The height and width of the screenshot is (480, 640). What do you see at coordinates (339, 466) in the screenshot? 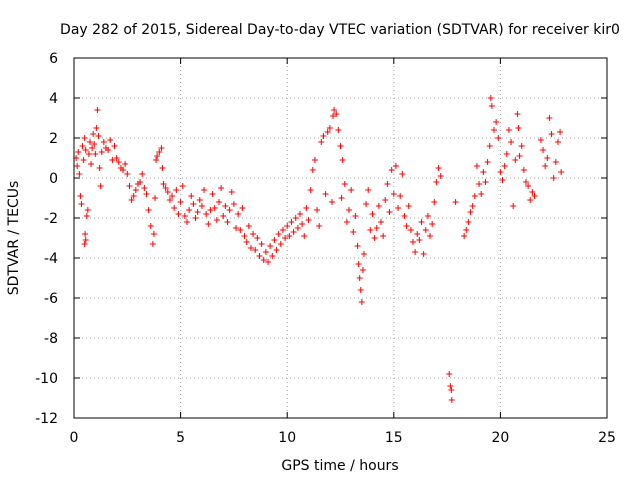
I see `x-axis-label: GPS time / hours` at bounding box center [339, 466].